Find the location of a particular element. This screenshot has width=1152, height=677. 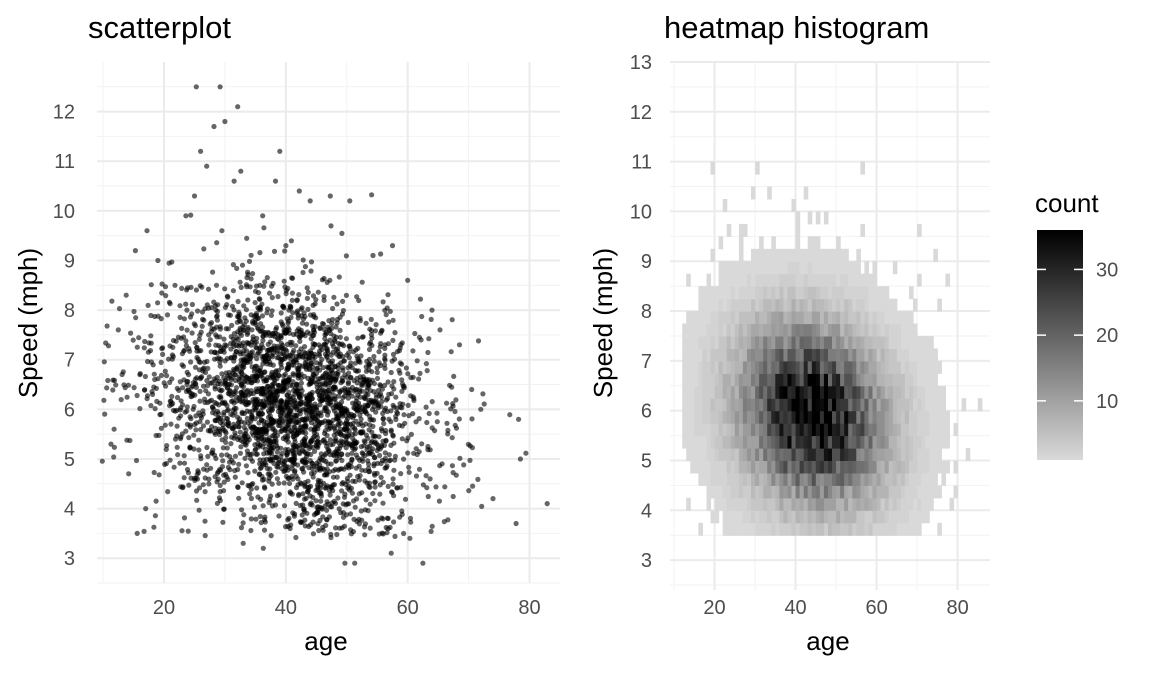

scatter-y-tick-label: 3 is located at coordinates (69, 559).